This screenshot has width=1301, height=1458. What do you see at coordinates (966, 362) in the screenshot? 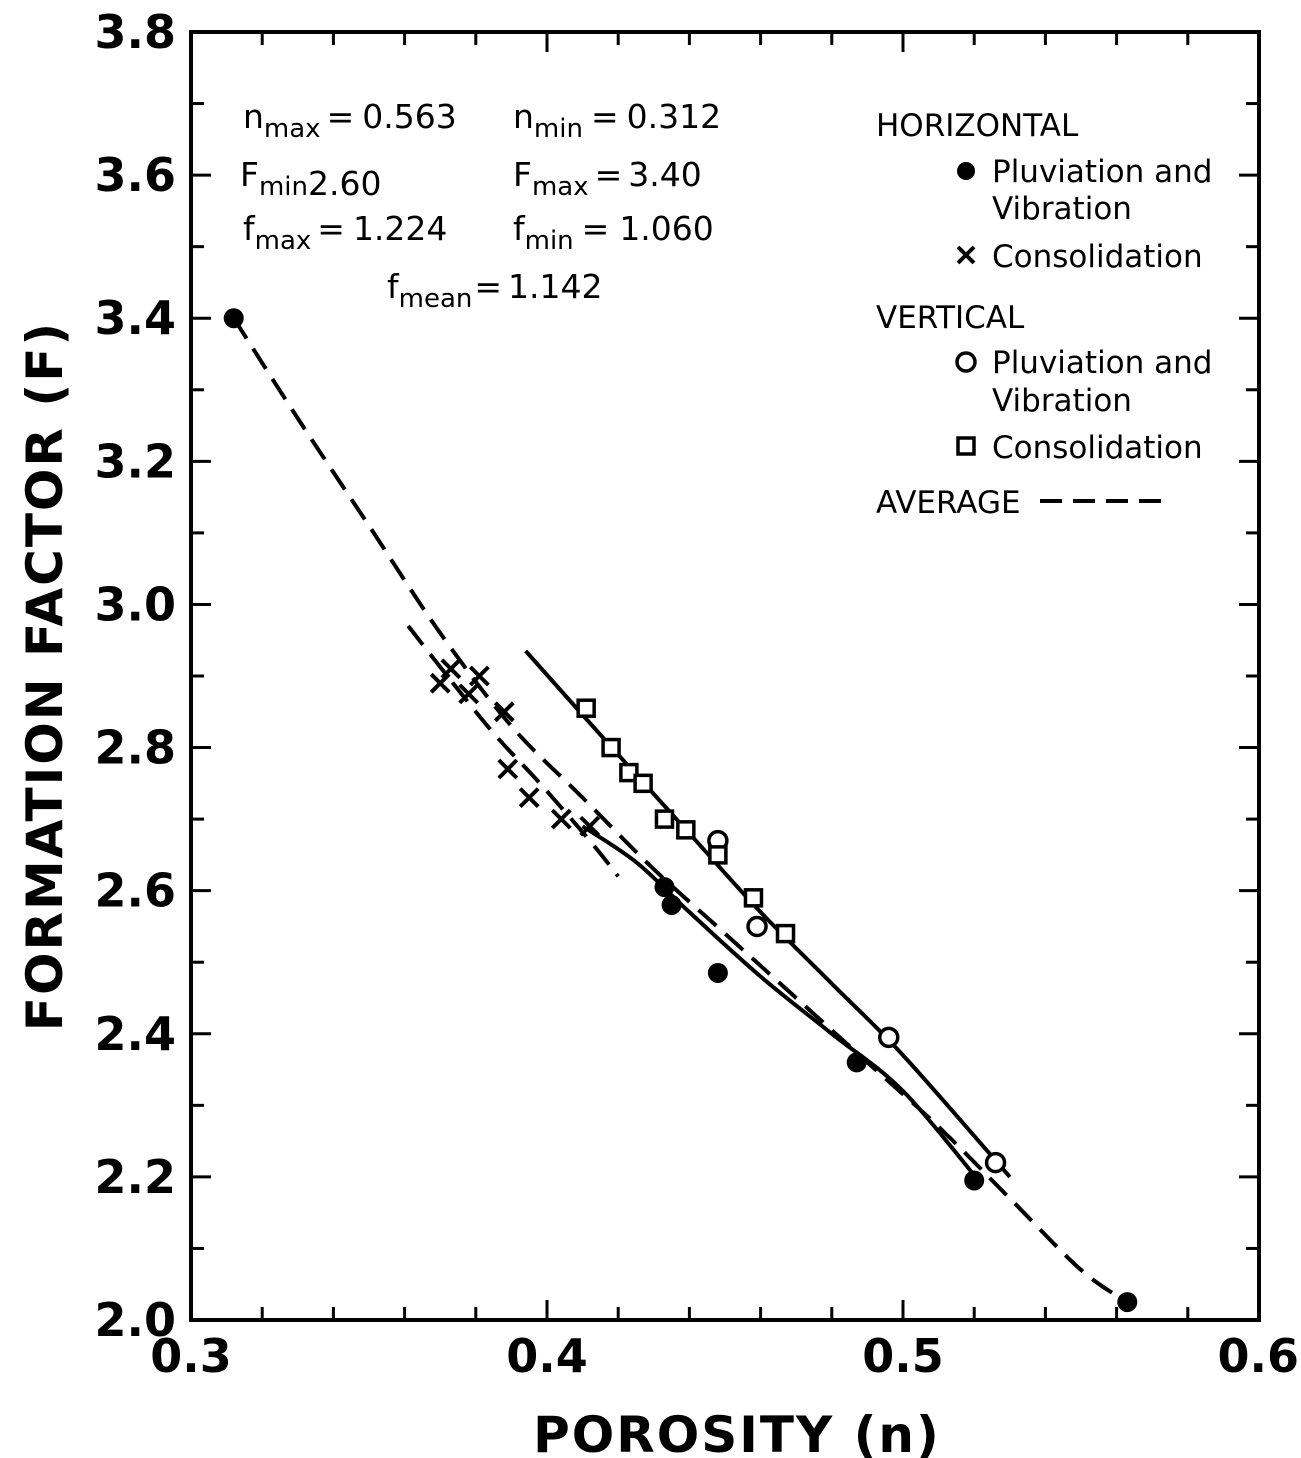
I see `legend-open-circle-marker` at bounding box center [966, 362].